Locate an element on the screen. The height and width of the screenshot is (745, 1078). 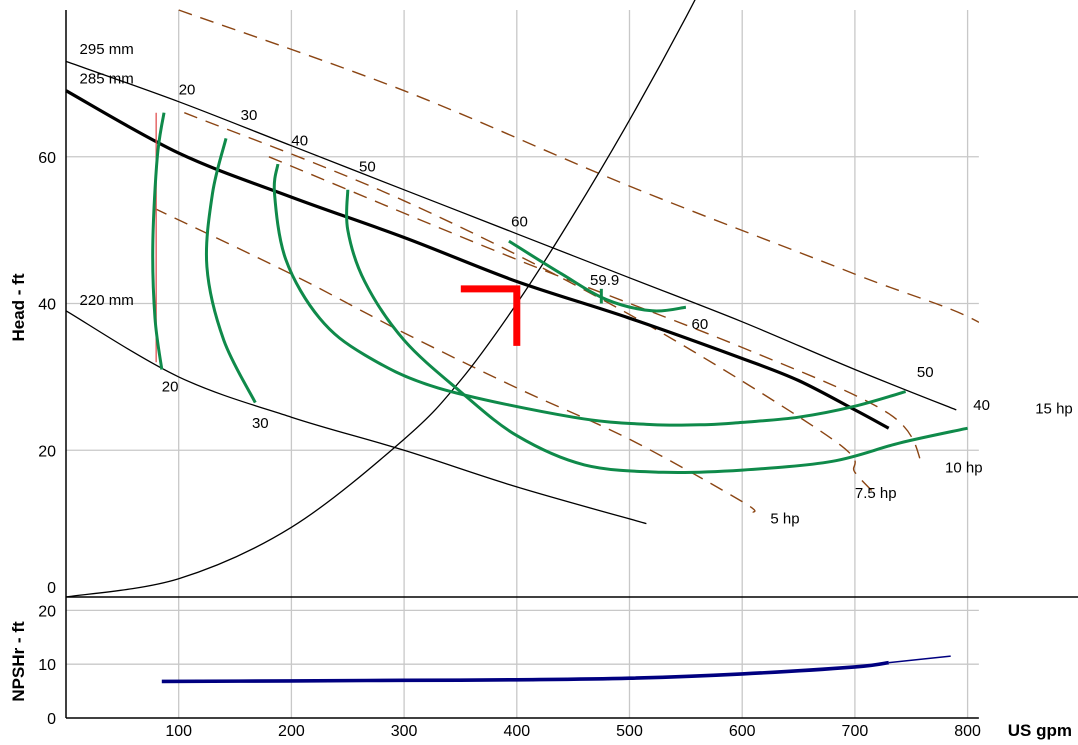
efficiency-label-9: 20 is located at coordinates (170, 387).